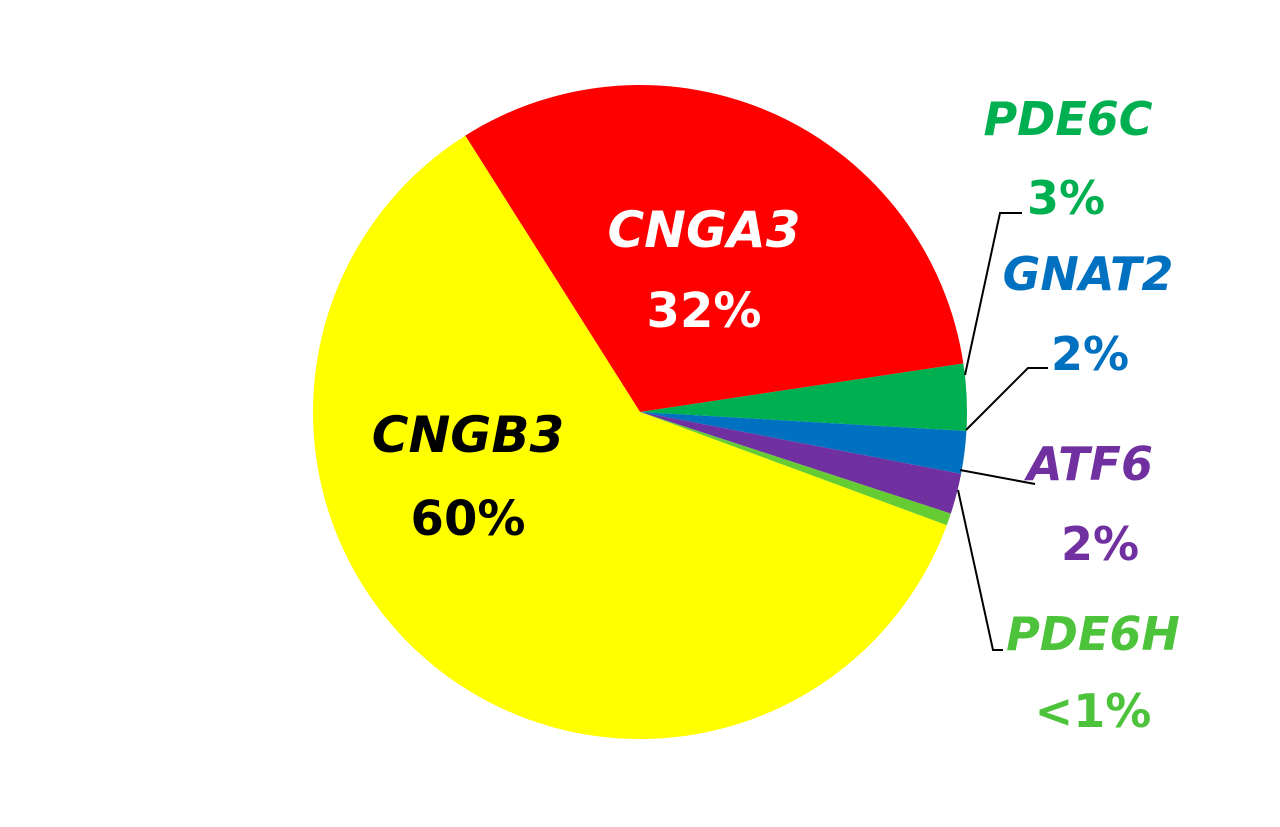 This screenshot has height=827, width=1280. I want to click on label-pde6h-name: PDE6H, so click(1093, 634).